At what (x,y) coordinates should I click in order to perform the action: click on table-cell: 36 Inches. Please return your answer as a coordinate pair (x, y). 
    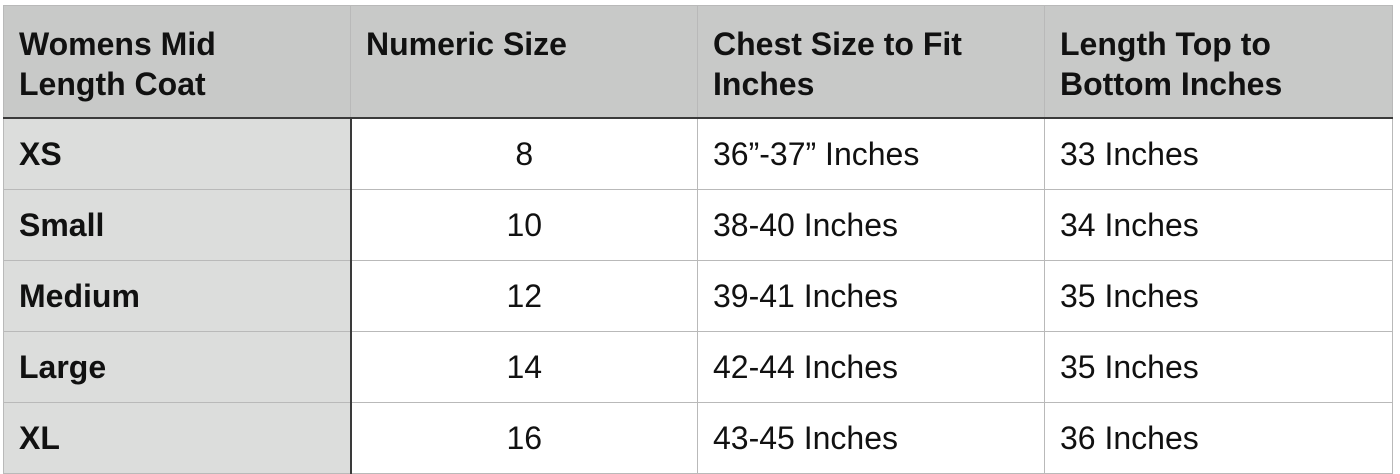
    Looking at the image, I should click on (1218, 437).